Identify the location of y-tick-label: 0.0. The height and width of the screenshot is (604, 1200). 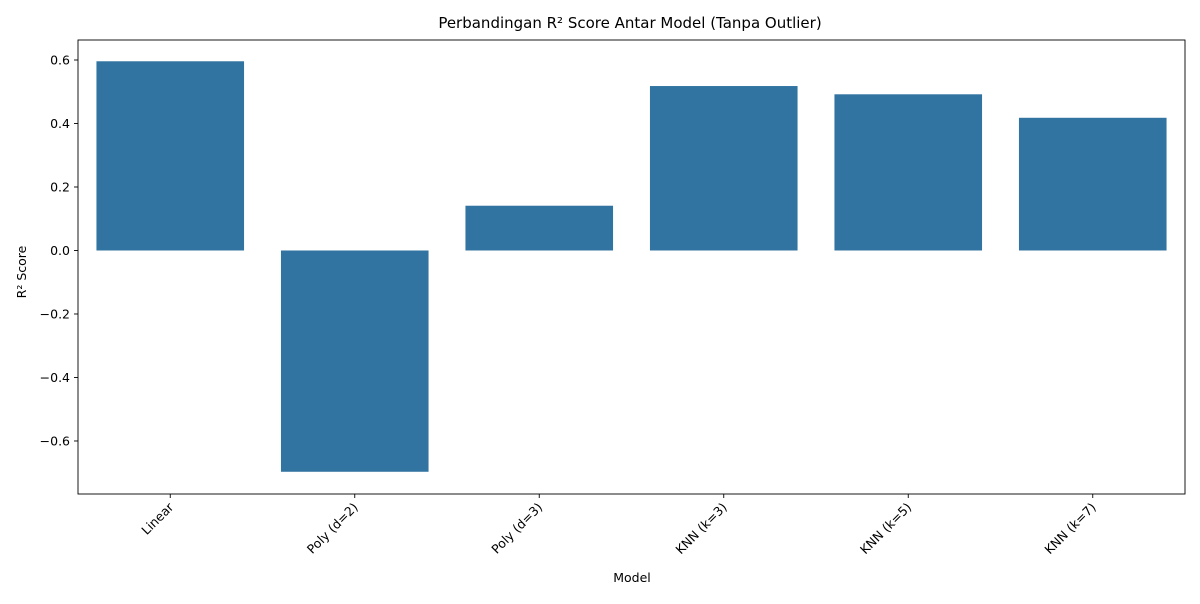
(60, 250).